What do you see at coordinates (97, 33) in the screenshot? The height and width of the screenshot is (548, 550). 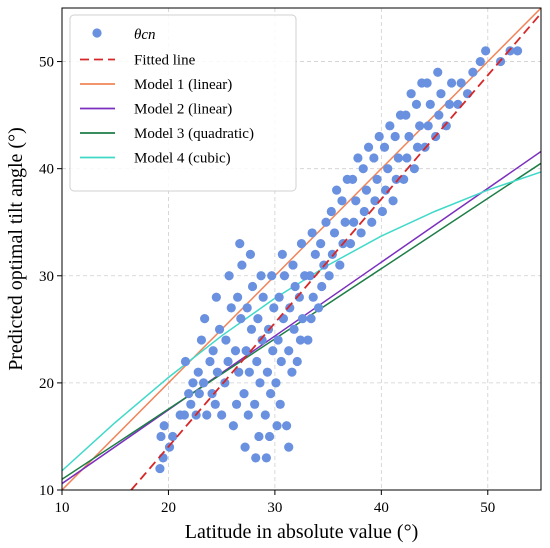 I see `legend-marker-scatter` at bounding box center [97, 33].